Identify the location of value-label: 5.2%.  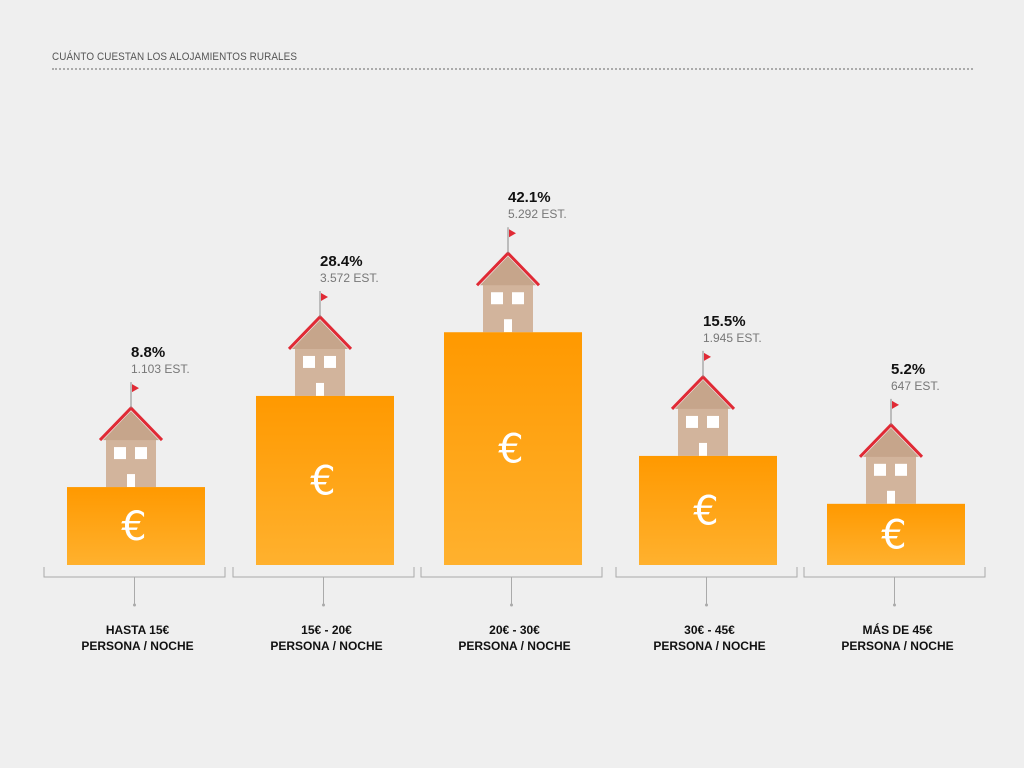
(908, 369).